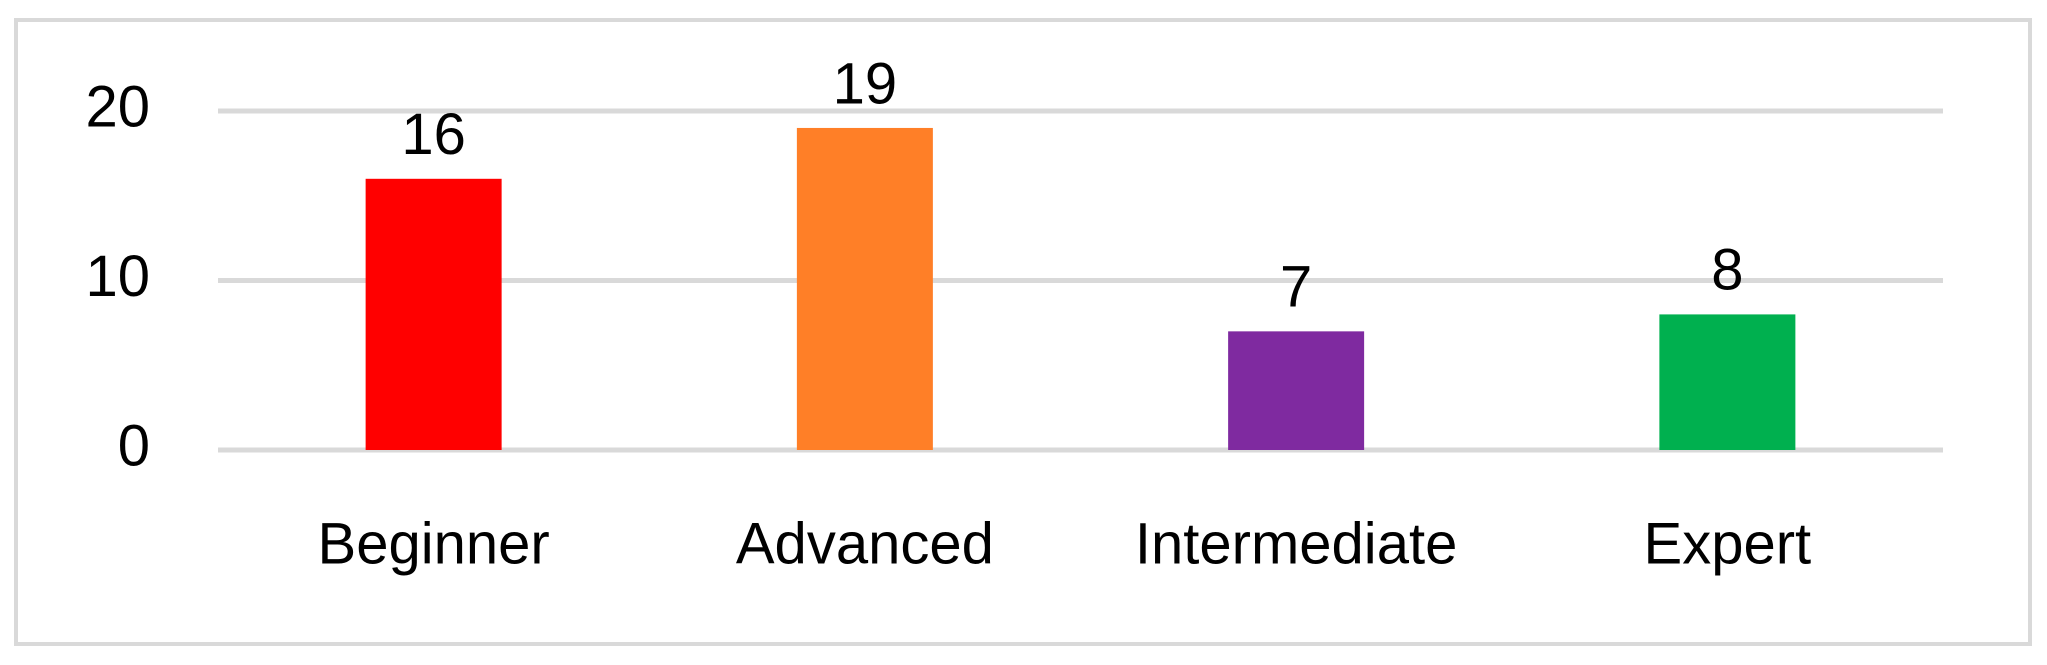  I want to click on x-tick-label: Intermediate, so click(1296, 543).